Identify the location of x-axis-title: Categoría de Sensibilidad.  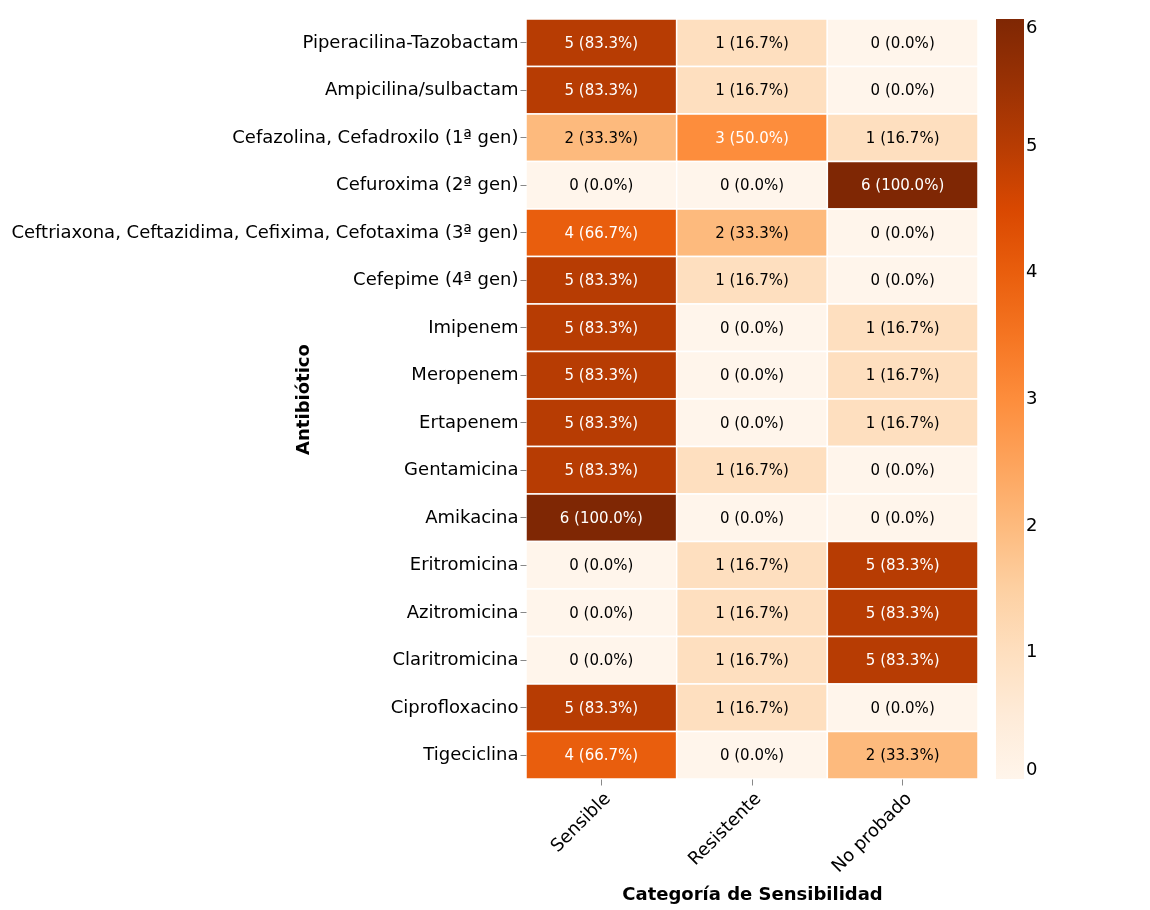
(752, 894).